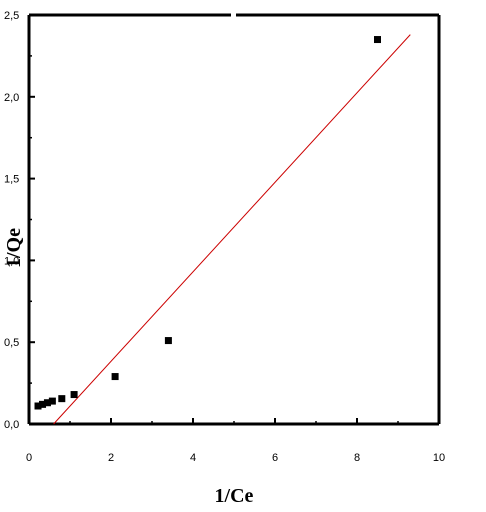  Describe the element at coordinates (11, 16) in the screenshot. I see `y-tick-label: 2,5` at that location.